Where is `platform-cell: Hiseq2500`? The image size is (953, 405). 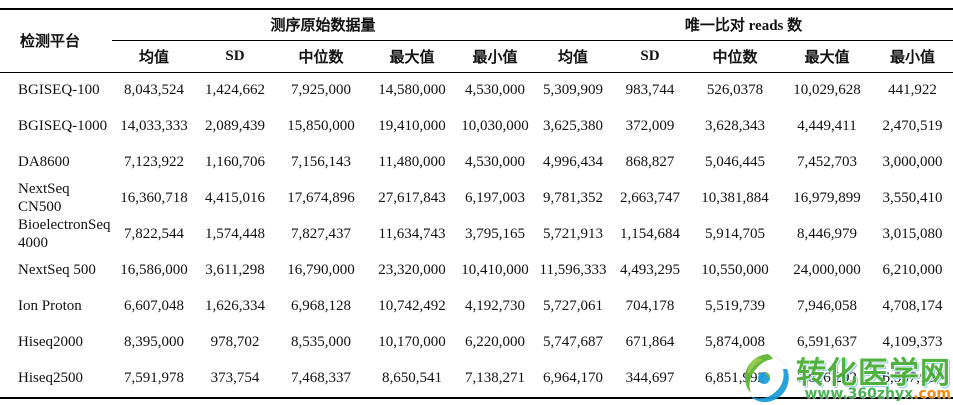 platform-cell: Hiseq2500 is located at coordinates (50, 377).